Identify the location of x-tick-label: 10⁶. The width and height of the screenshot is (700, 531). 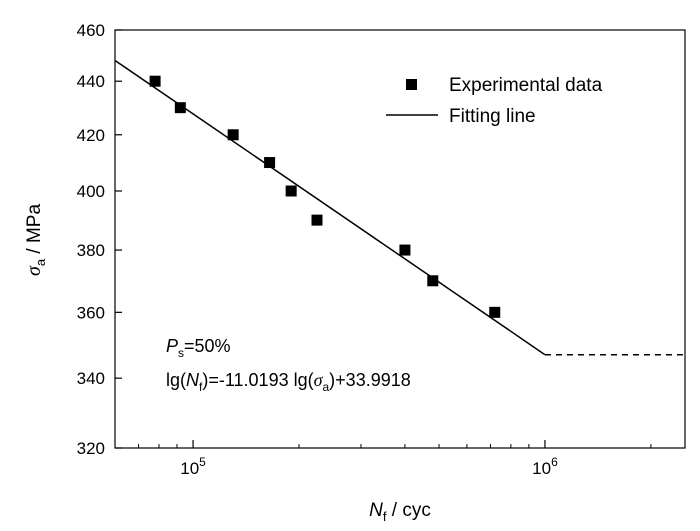
(545, 466).